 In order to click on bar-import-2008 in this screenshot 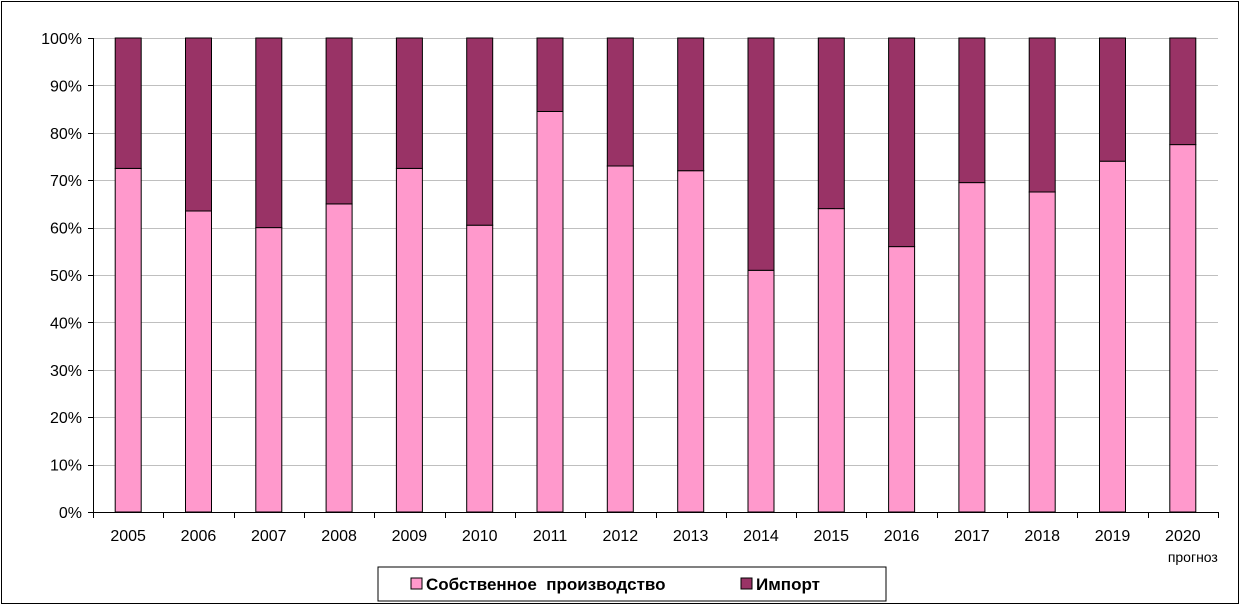, I will do `click(339, 121)`.